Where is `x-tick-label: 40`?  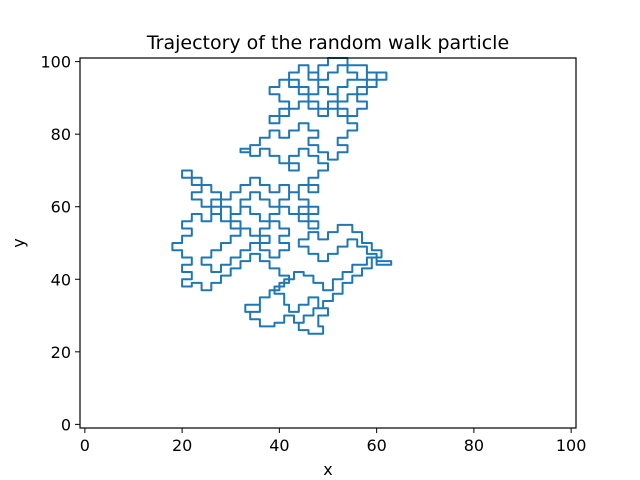 x-tick-label: 40 is located at coordinates (279, 445).